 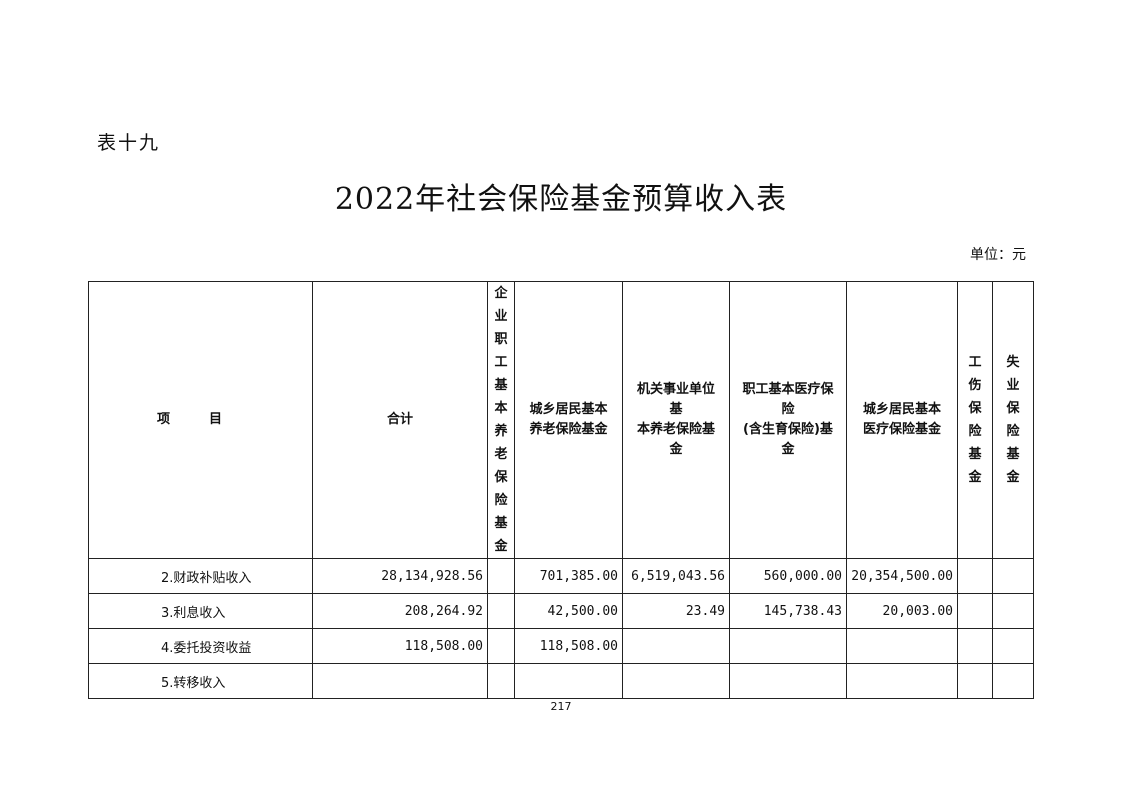 I want to click on table-cell: 42,500.00, so click(x=568, y=611).